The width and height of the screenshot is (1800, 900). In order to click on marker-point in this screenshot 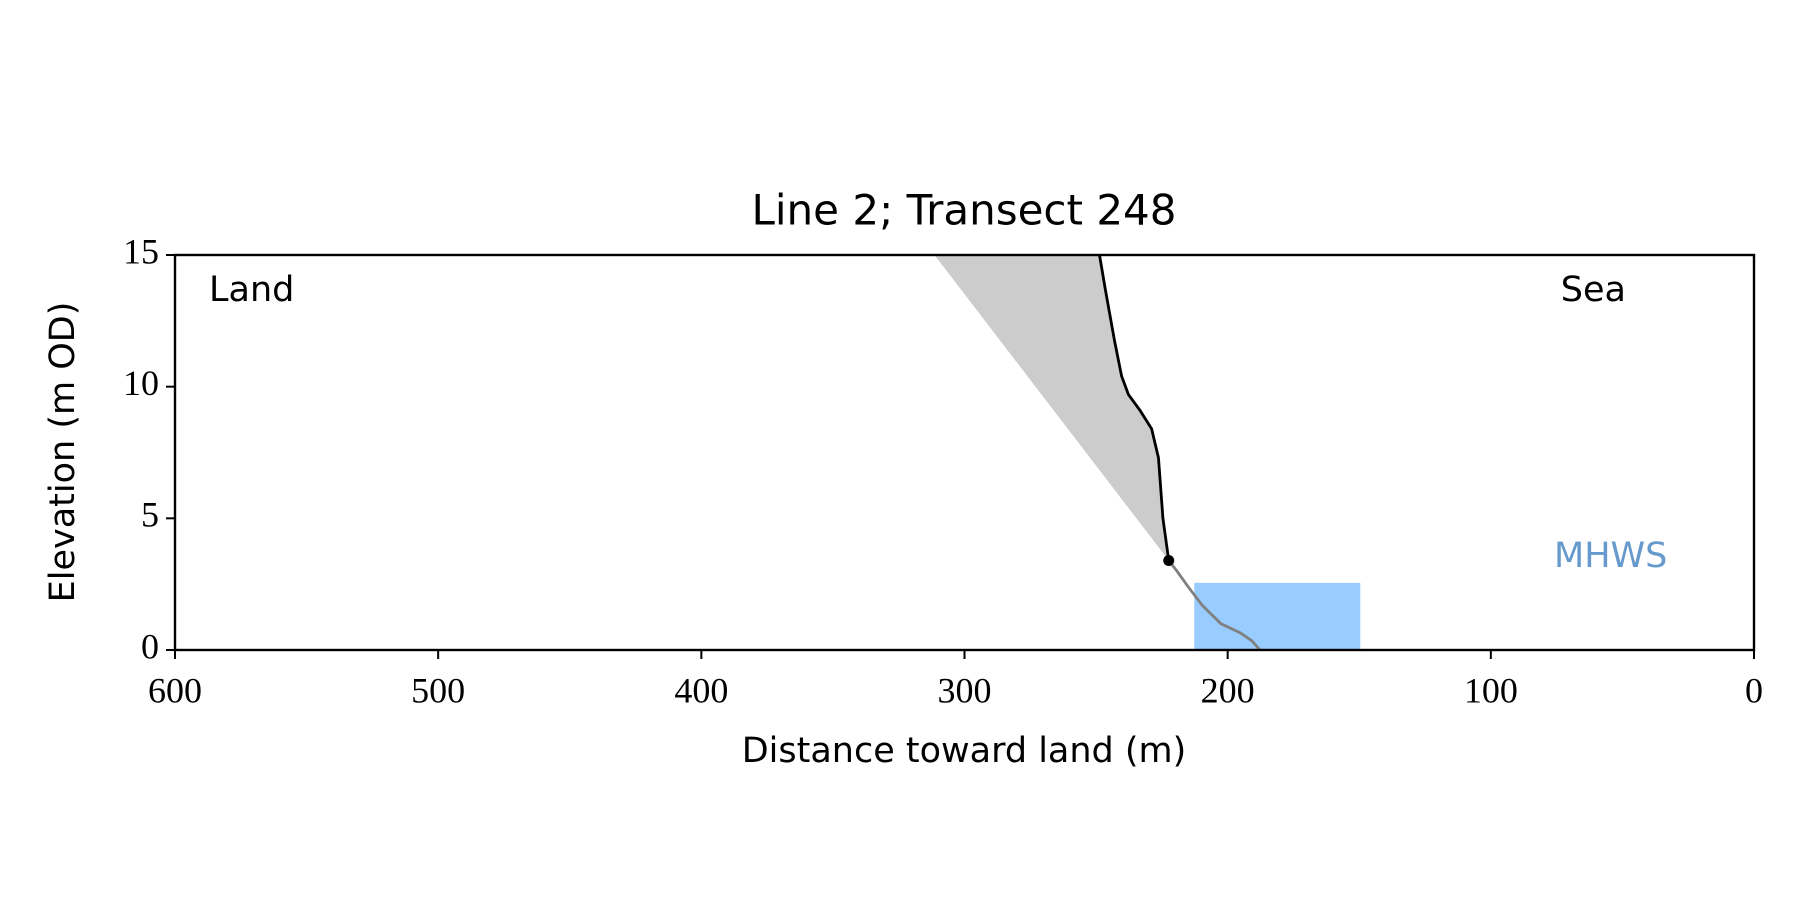, I will do `click(1169, 560)`.